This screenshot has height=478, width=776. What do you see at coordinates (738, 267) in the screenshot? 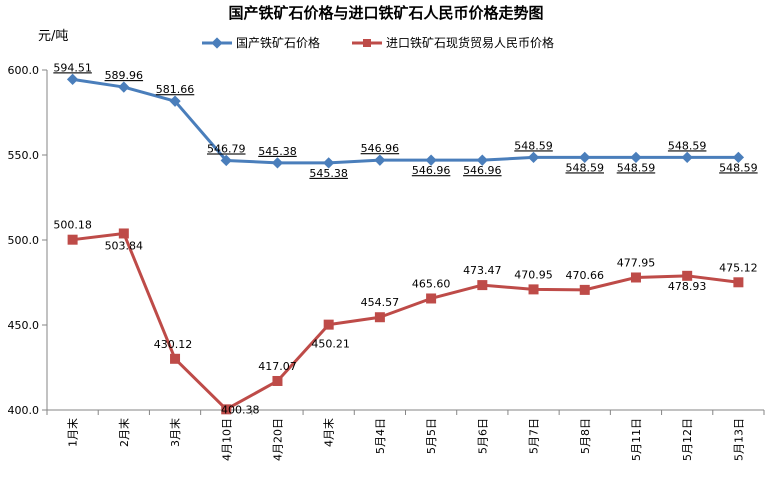
I see `data-label-import: 475.12` at bounding box center [738, 267].